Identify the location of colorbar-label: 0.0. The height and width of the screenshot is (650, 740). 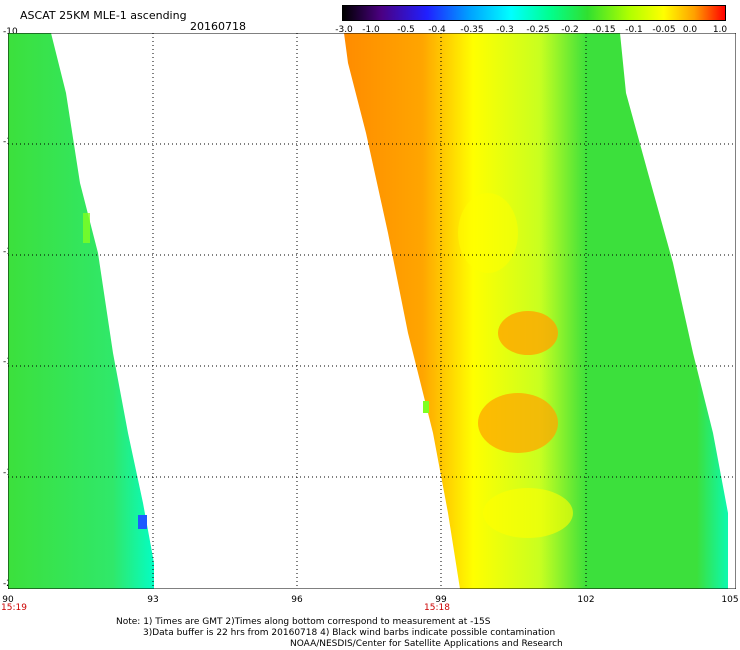
(690, 30).